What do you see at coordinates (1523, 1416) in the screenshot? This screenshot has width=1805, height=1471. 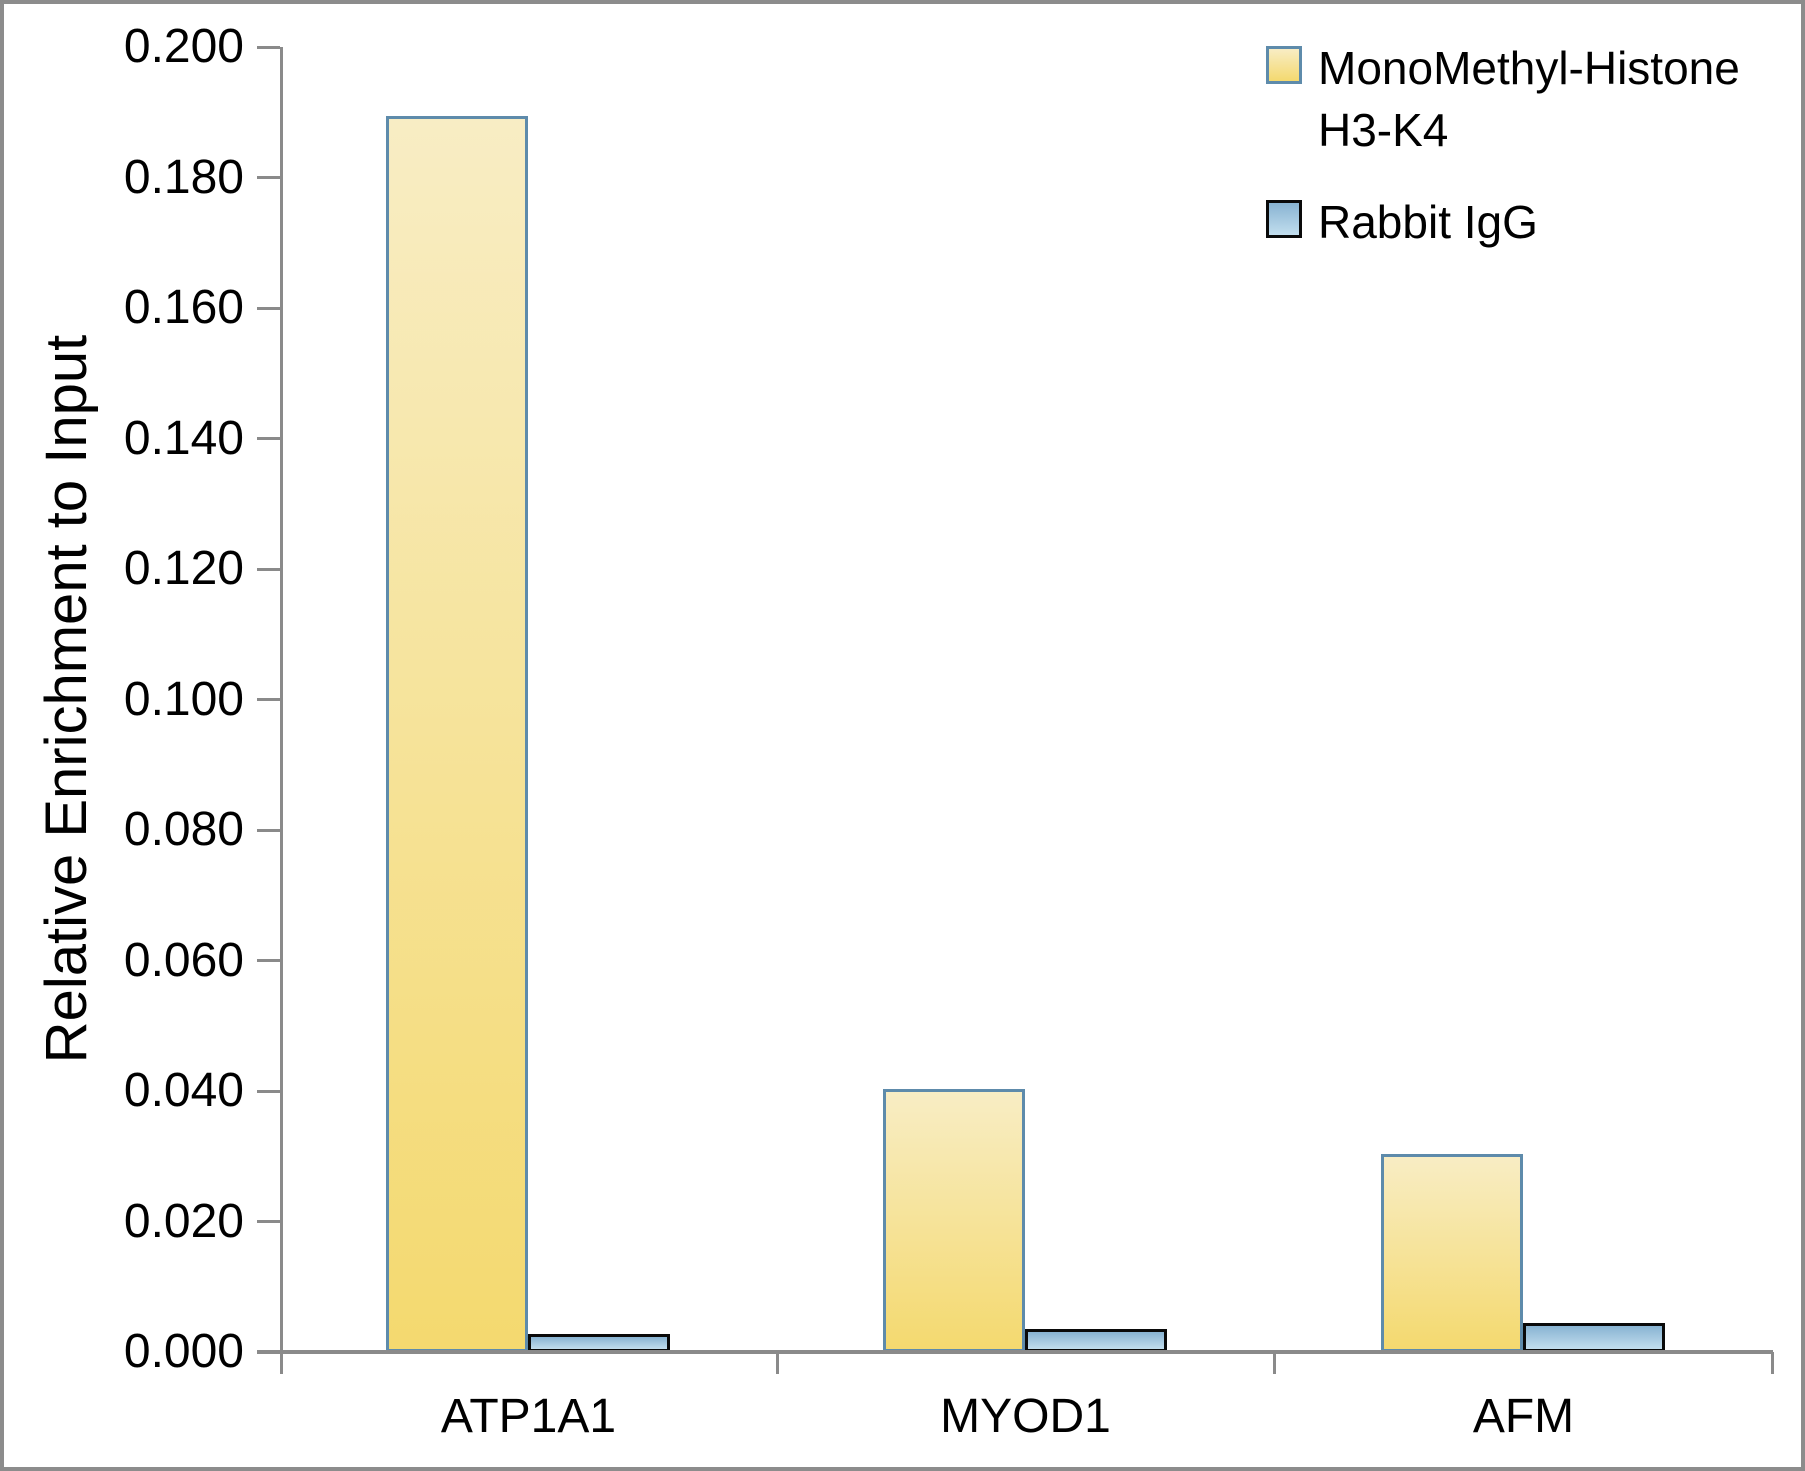 I see `x-axis-label-afm: AFM` at bounding box center [1523, 1416].